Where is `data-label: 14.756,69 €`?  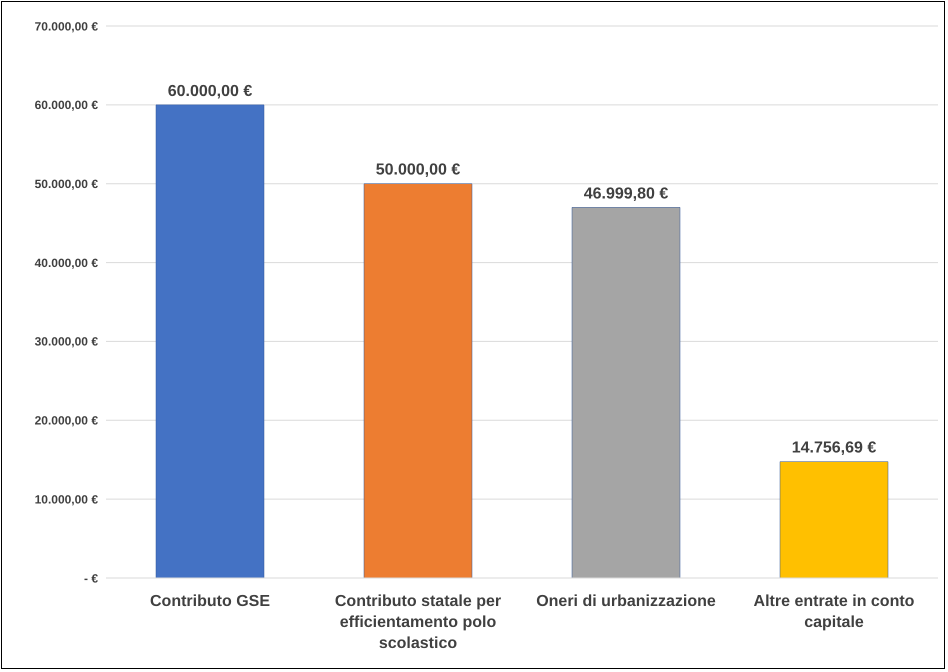 data-label: 14.756,69 € is located at coordinates (834, 448).